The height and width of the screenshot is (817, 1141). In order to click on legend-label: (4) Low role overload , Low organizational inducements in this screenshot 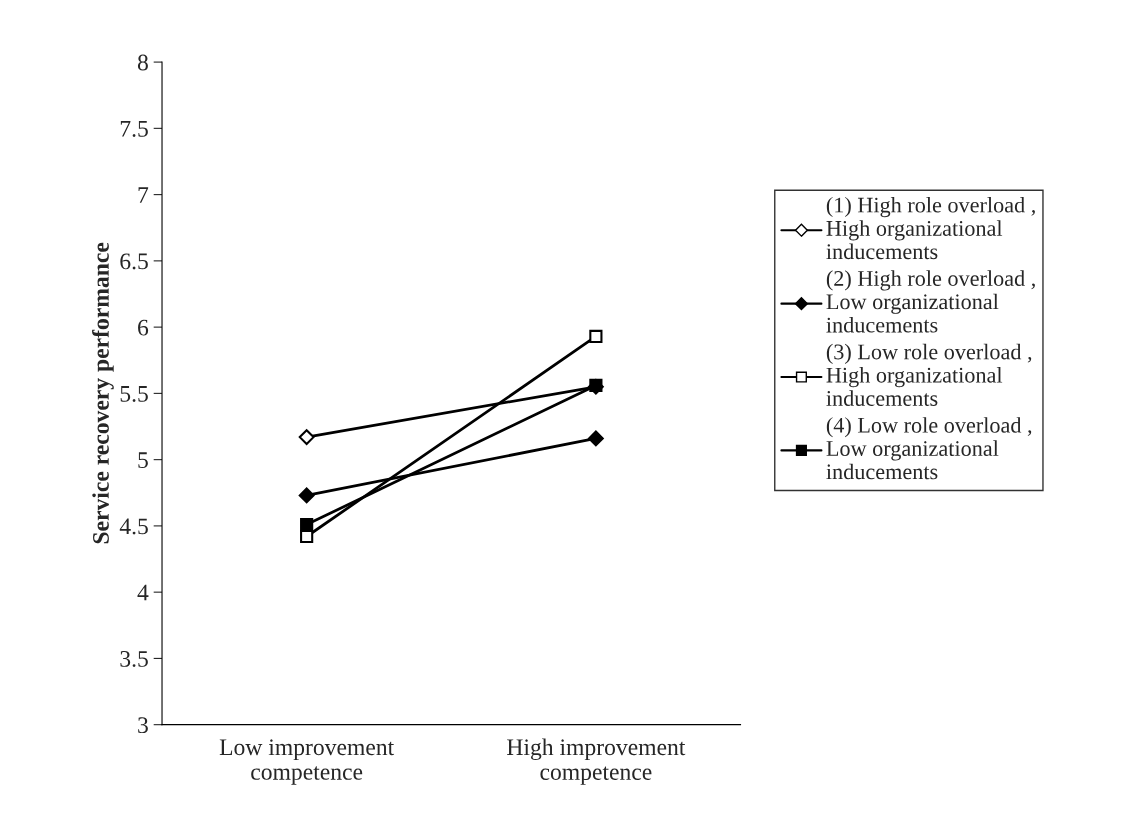, I will do `click(929, 448)`.